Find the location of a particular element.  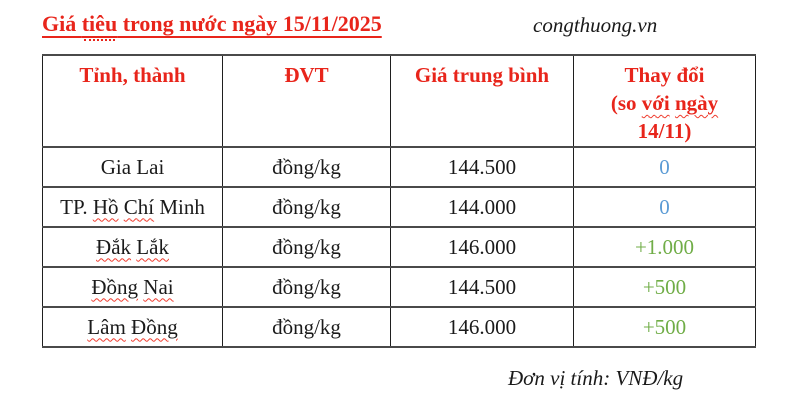

spellcheck-word: Đắk is located at coordinates (114, 246).